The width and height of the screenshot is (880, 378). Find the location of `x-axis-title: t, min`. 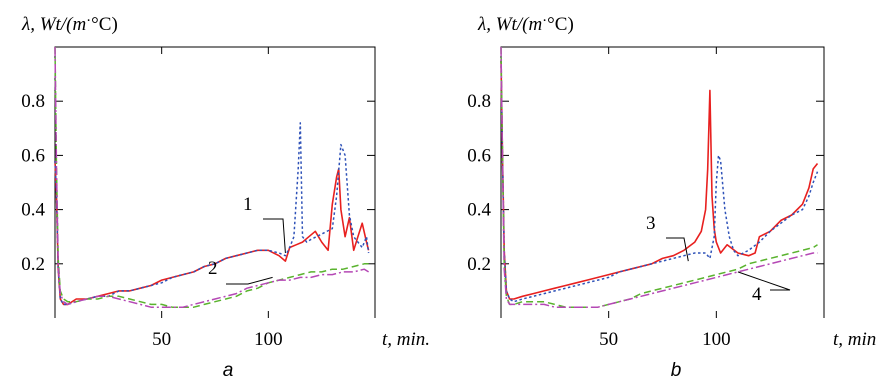

x-axis-title: t, min is located at coordinates (854, 339).